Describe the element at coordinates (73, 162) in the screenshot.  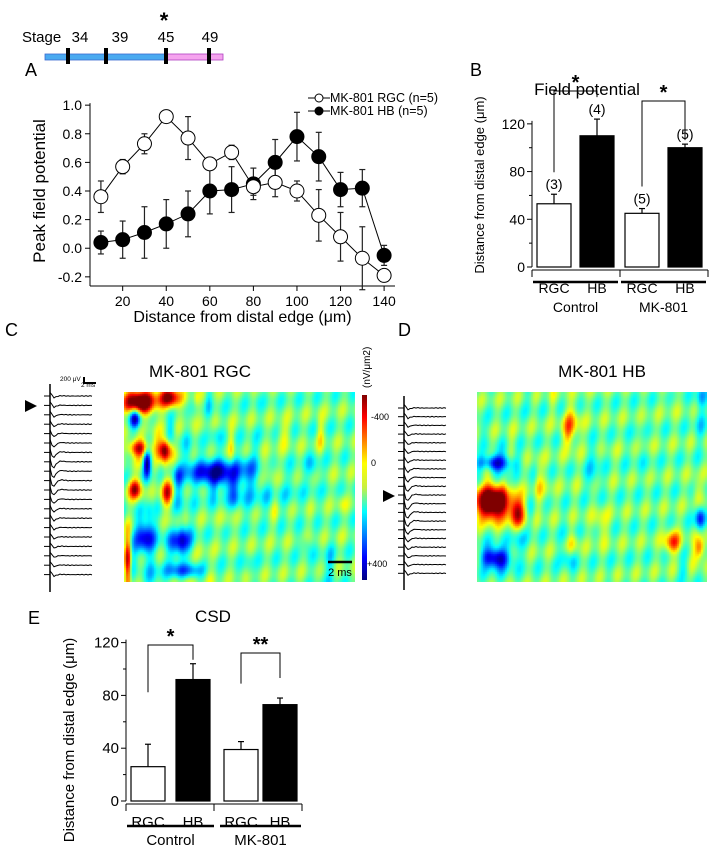
I see `y-tick-label: 0.6` at that location.